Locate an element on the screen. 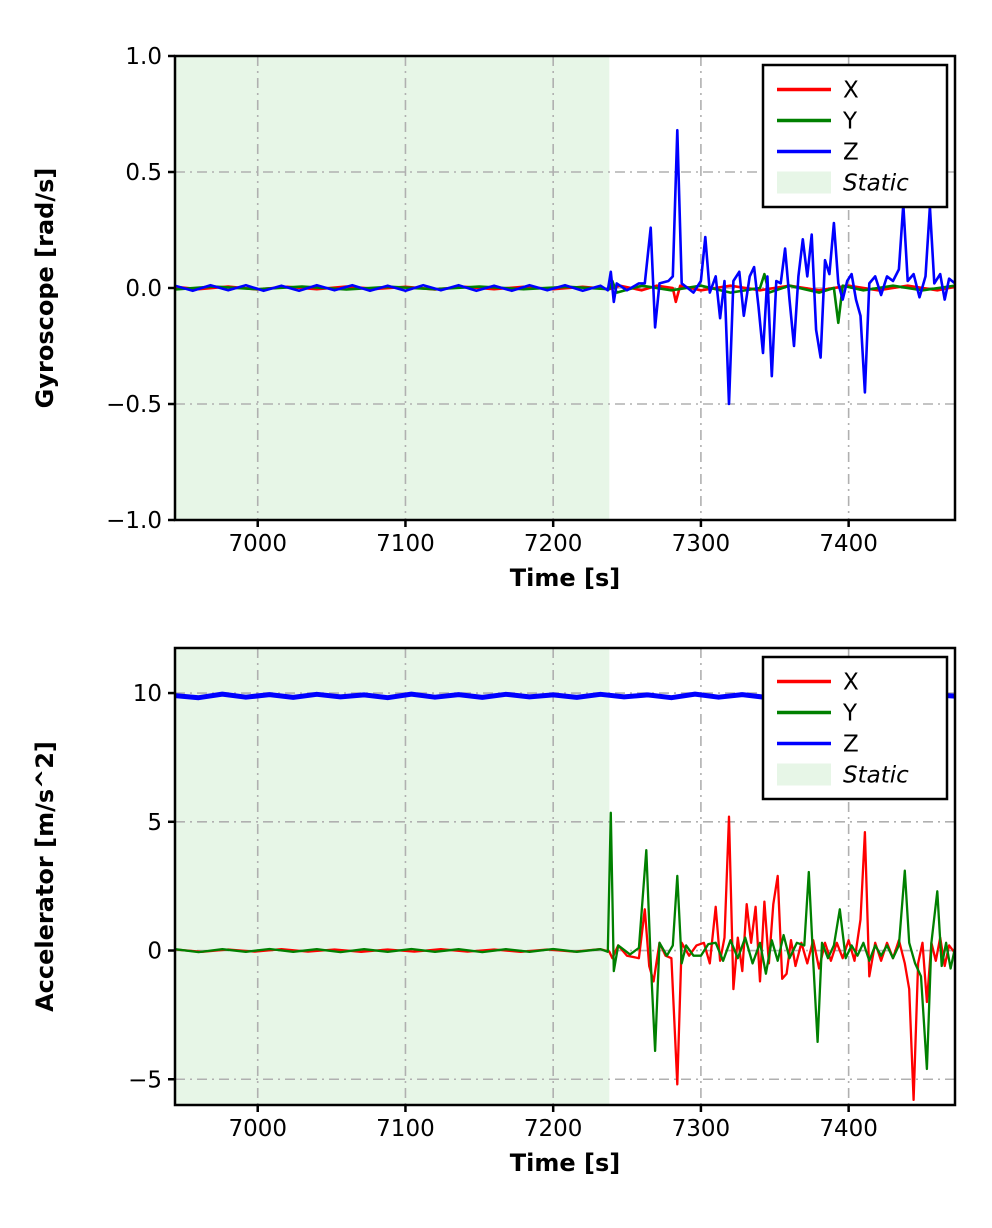  y-tick-label: 1.0 is located at coordinates (143, 57).